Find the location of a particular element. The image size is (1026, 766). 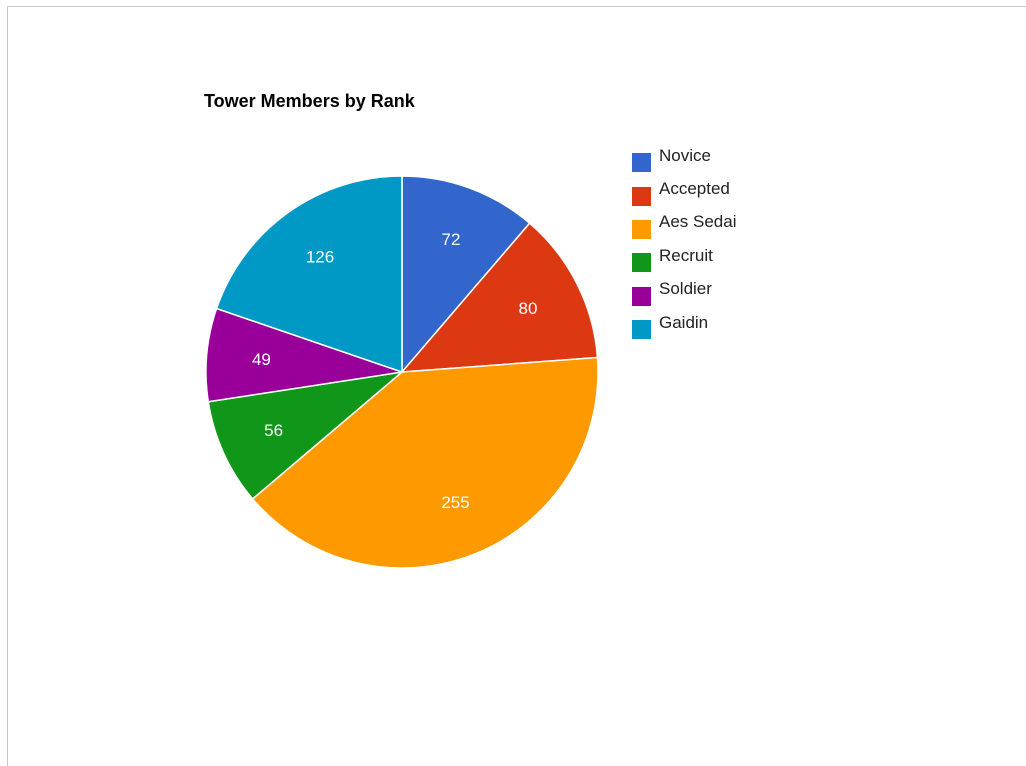

legend-swatch-gaidin is located at coordinates (641, 330).